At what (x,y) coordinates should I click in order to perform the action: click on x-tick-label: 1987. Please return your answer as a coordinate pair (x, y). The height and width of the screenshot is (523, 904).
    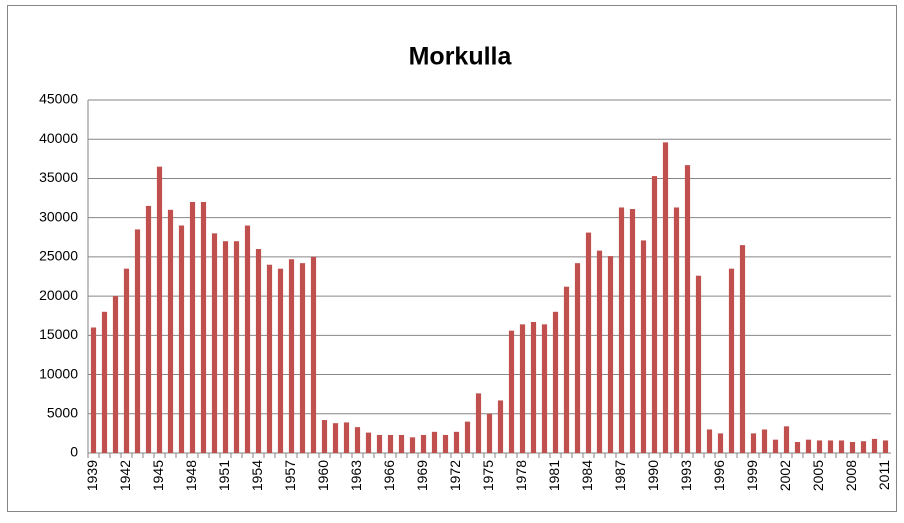
    Looking at the image, I should click on (620, 475).